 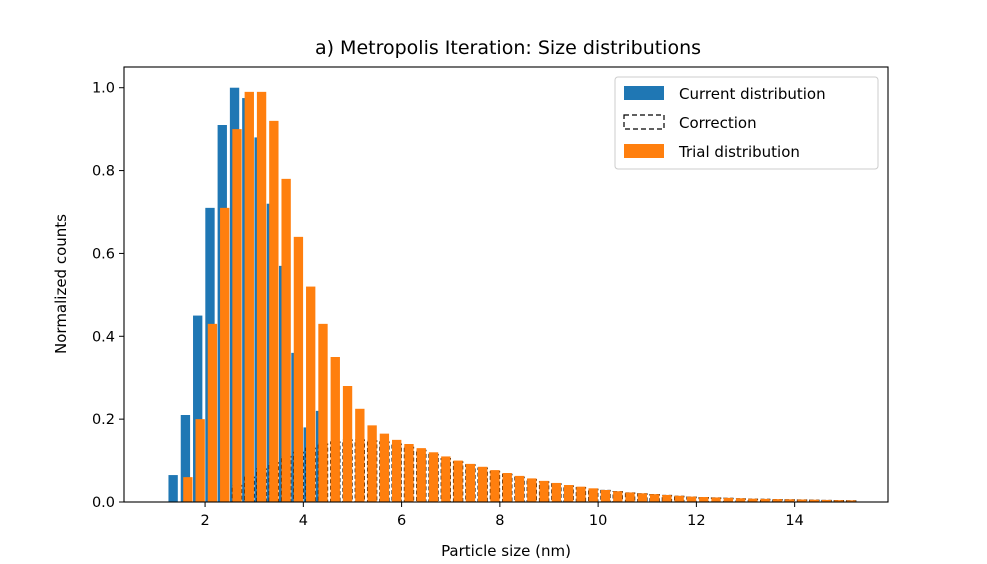 I want to click on x-axis-ticks: 2 4 6 8 10 12 14, so click(x=502, y=515).